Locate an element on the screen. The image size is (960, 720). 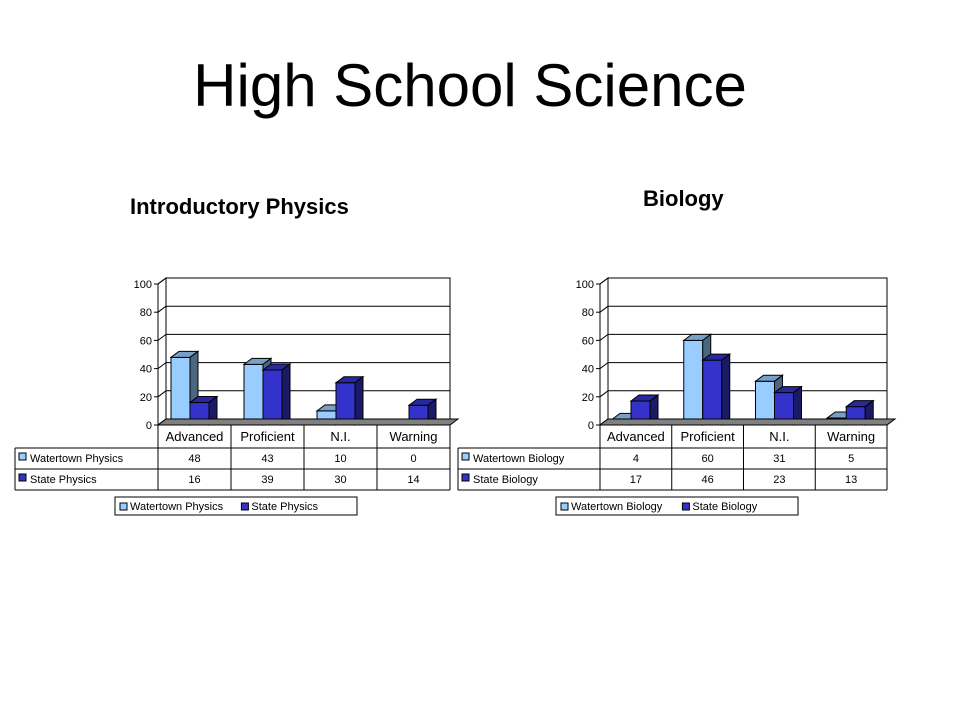
data-label: 14 is located at coordinates (413, 480).